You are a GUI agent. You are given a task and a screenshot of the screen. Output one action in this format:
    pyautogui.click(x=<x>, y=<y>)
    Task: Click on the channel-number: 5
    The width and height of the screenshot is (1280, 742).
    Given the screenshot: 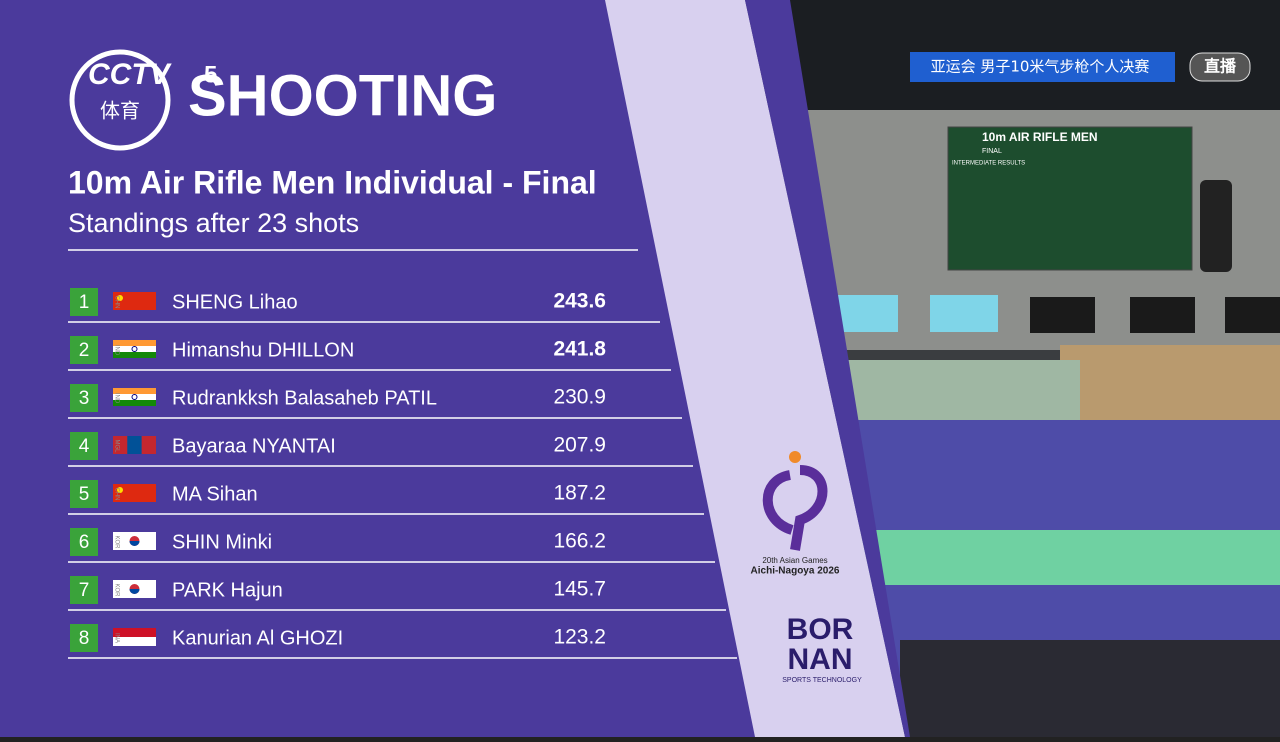 What is the action you would take?
    pyautogui.click(x=210, y=74)
    